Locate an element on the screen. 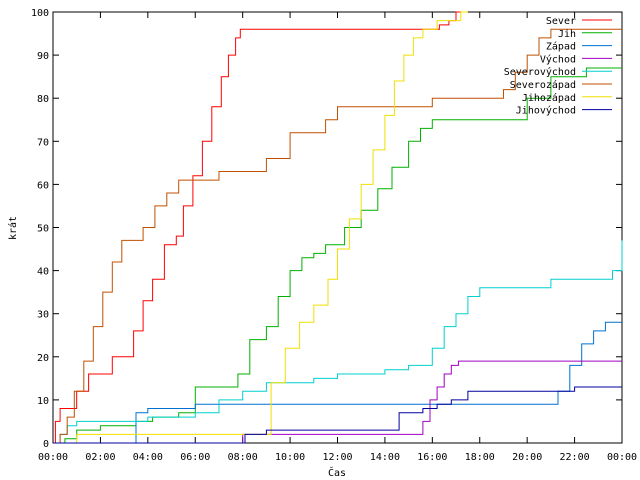 The height and width of the screenshot is (480, 640). x-tick-label: 04:00 is located at coordinates (148, 457).